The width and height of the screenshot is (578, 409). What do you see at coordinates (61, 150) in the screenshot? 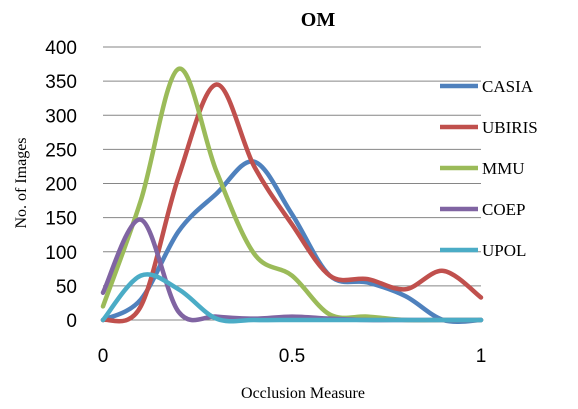
I see `y-tick-label: 250` at bounding box center [61, 150].